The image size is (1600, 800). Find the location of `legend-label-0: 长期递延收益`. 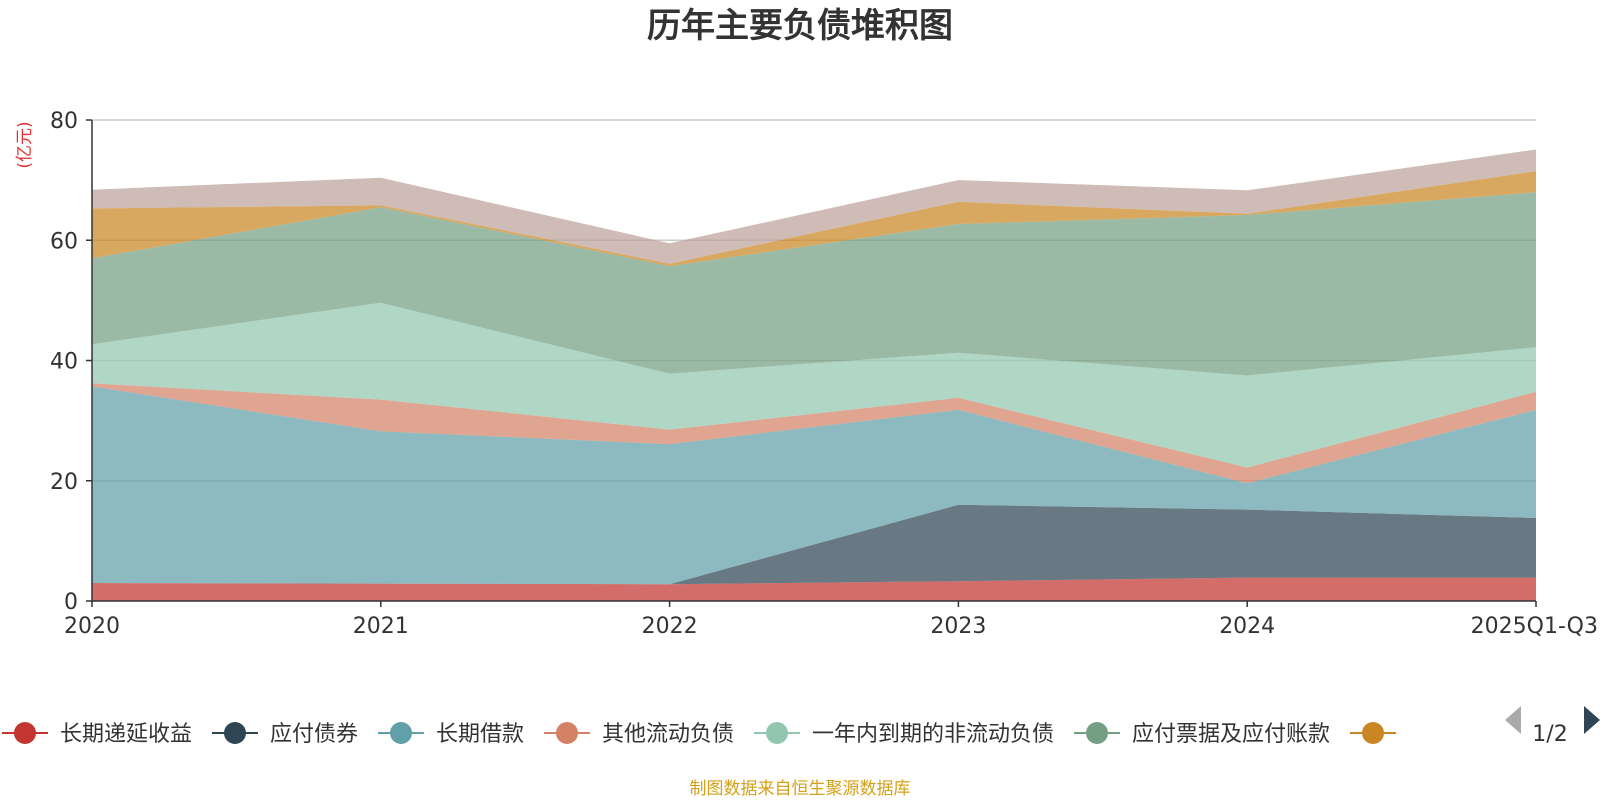

legend-label-0: 长期递延收益 is located at coordinates (126, 734).